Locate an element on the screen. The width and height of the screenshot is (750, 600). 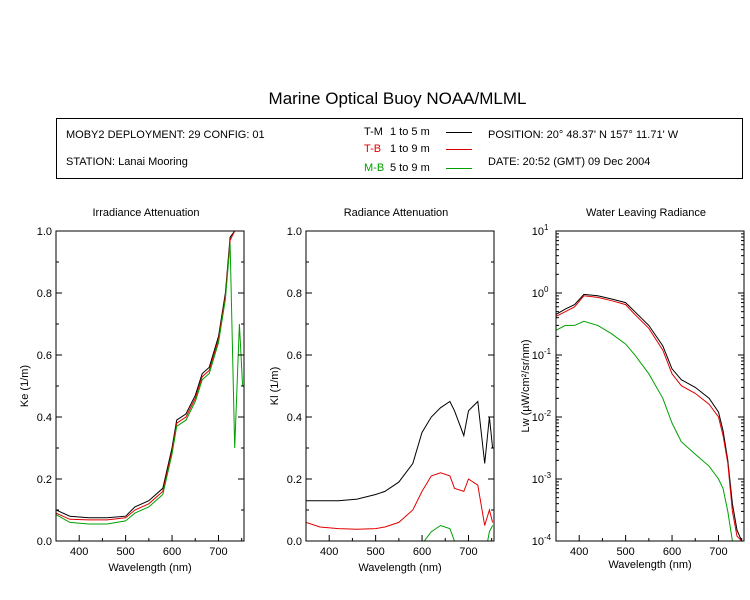
legend-row-tm: T-M 1 to 5 m is located at coordinates (418, 132).